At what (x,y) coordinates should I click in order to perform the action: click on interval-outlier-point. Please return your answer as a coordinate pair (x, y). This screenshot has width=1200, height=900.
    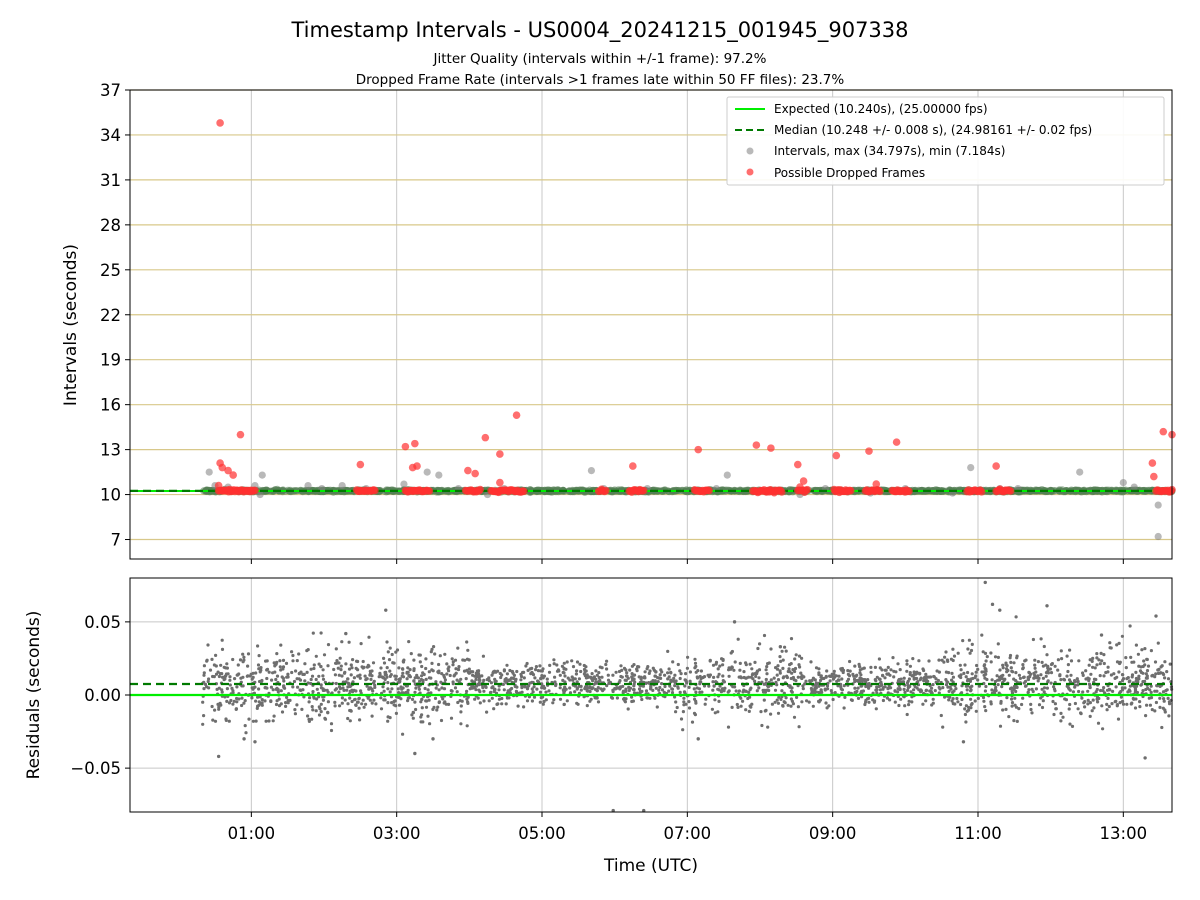
    Looking at the image, I should click on (1080, 472).